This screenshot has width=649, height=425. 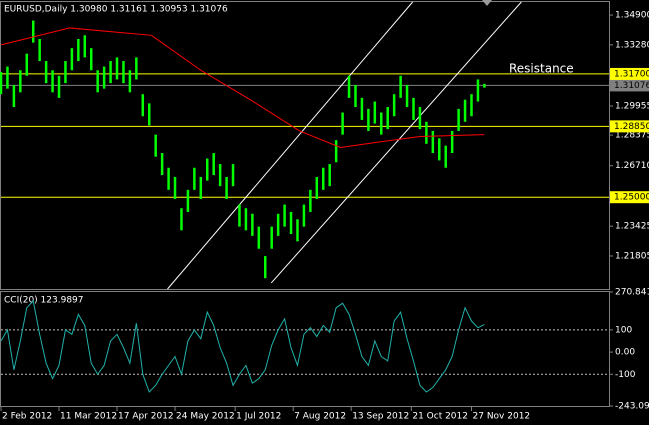 What do you see at coordinates (632, 256) in the screenshot?
I see `y-tick-label: 1.21805` at bounding box center [632, 256].